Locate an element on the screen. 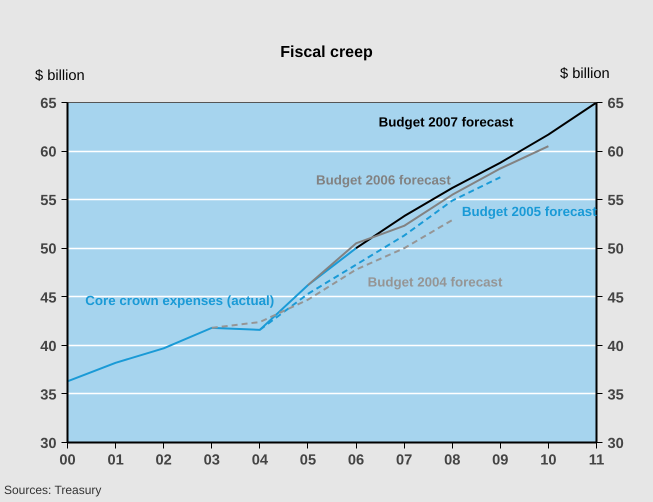 The image size is (653, 502). series-label: Budget 2006 forecast is located at coordinates (384, 180).